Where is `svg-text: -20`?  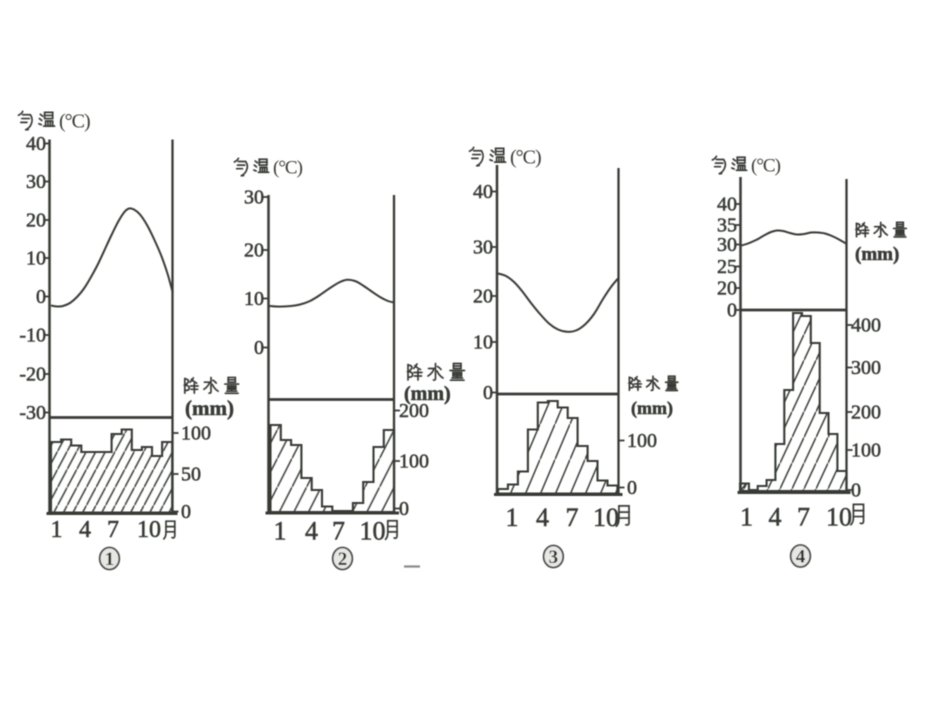 svg-text: -20 is located at coordinates (32, 375).